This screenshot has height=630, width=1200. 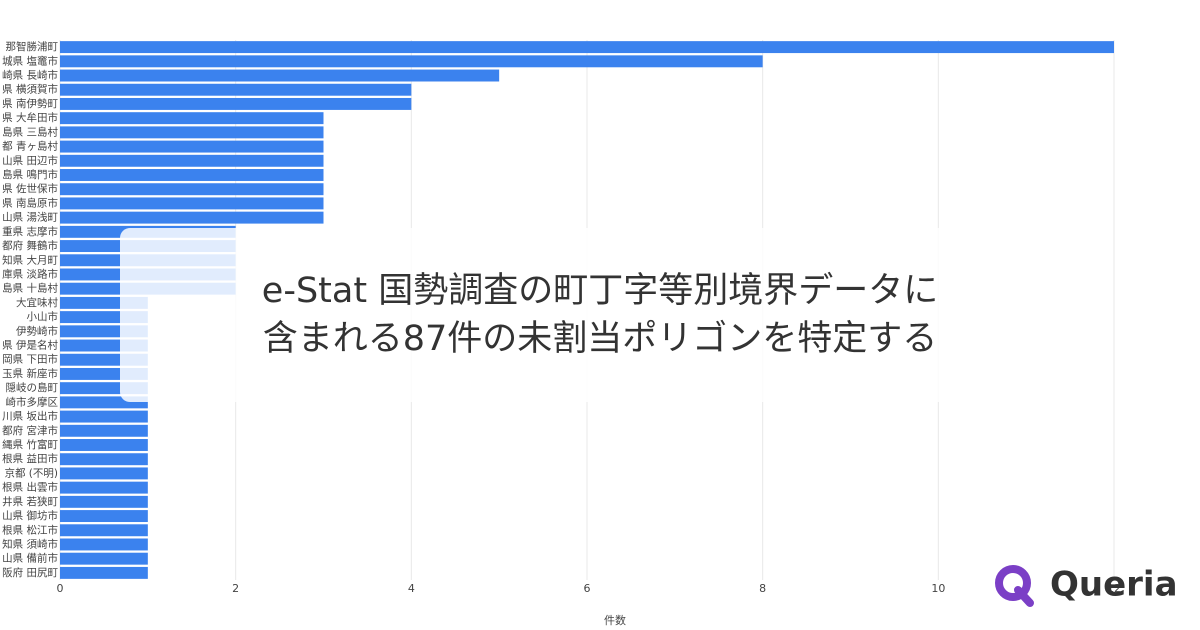 I want to click on y-tick-label: 都 青ヶ島村, so click(x=30, y=146).